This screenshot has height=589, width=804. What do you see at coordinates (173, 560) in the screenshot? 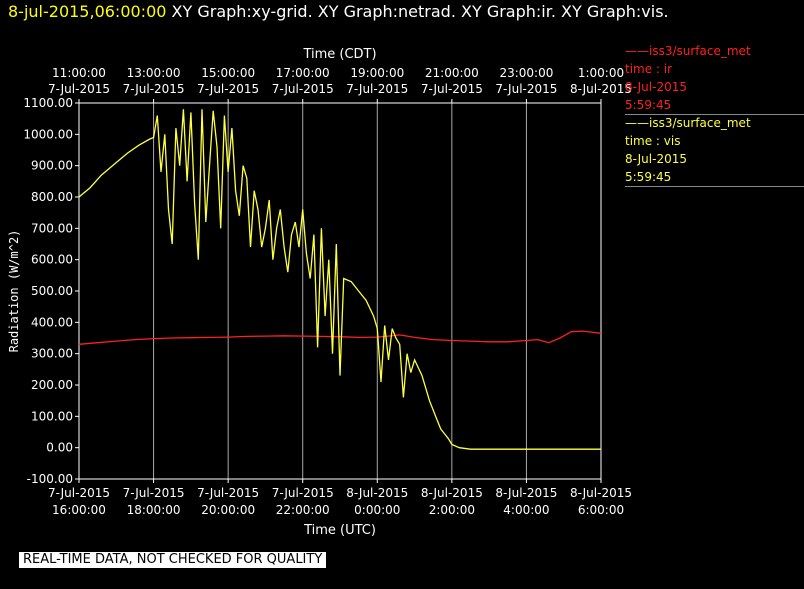
I see `quality-disclaimer: REAL-TIME DATA, NOT CHECKED FOR QUALITY` at bounding box center [173, 560].